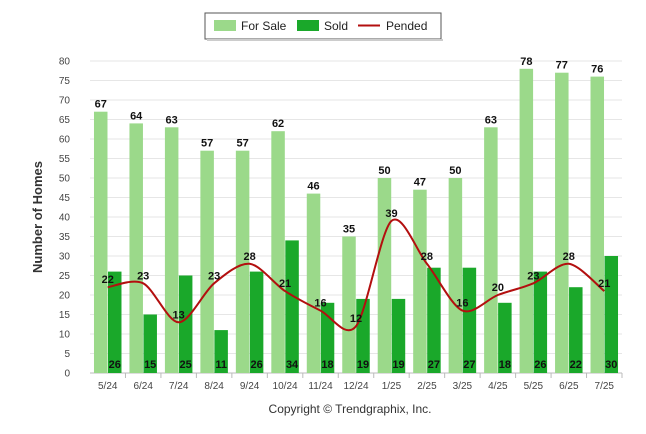 The image size is (646, 434). I want to click on label-for-sale: 64, so click(136, 116).